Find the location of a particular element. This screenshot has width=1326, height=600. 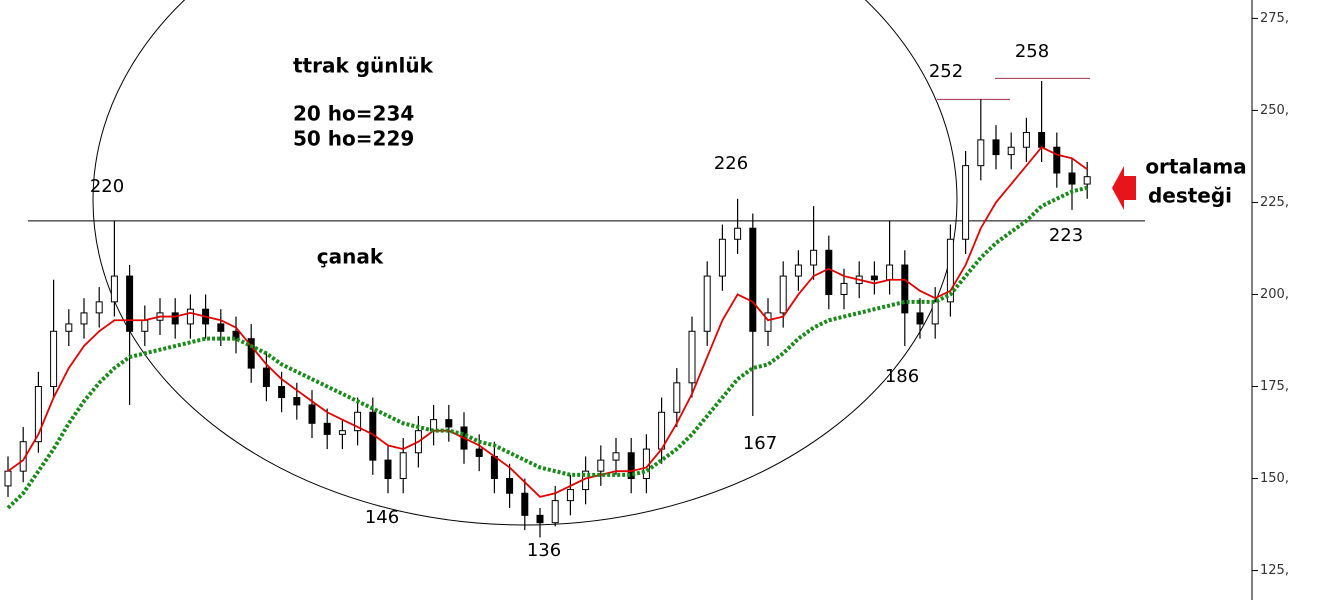

y-tick-label: 250, is located at coordinates (1274, 110).